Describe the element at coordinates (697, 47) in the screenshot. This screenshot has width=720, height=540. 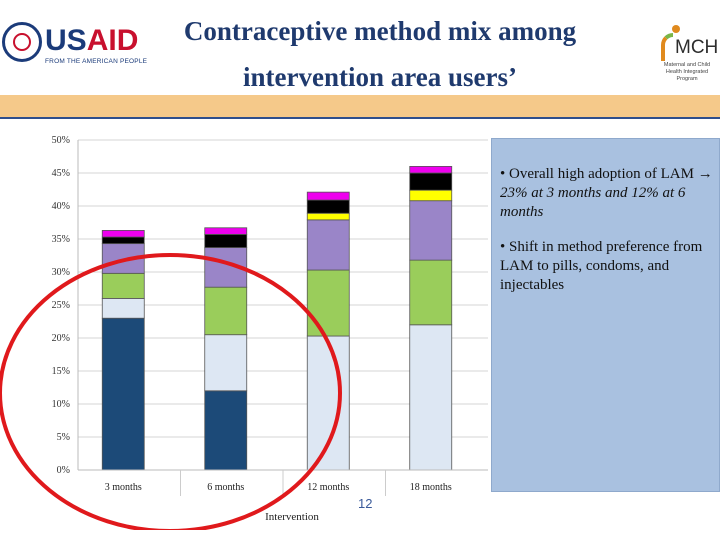
I see `mchip-wordmark: MCHIP` at that location.